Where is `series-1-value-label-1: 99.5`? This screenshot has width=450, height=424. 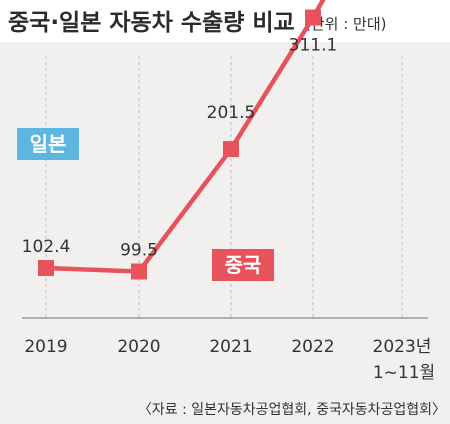 series-1-value-label-1: 99.5 is located at coordinates (139, 250).